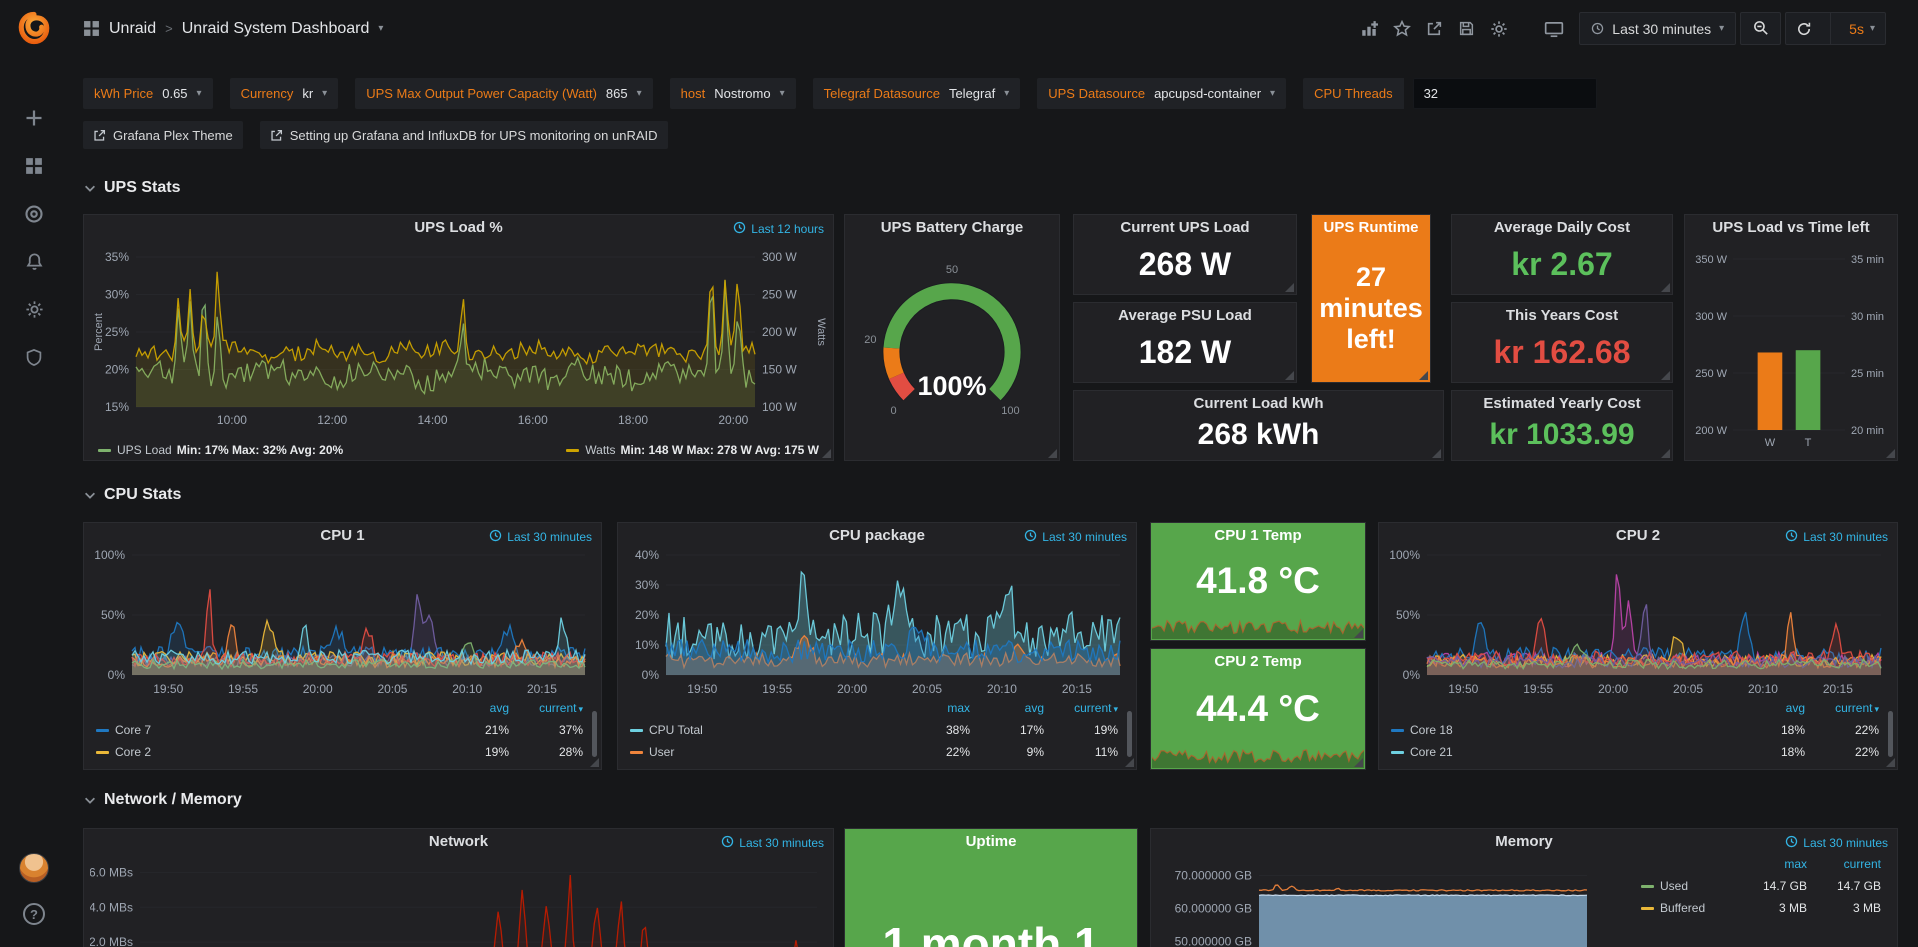 This screenshot has width=1918, height=947. I want to click on sidebar-item-configuration, so click(34, 312).